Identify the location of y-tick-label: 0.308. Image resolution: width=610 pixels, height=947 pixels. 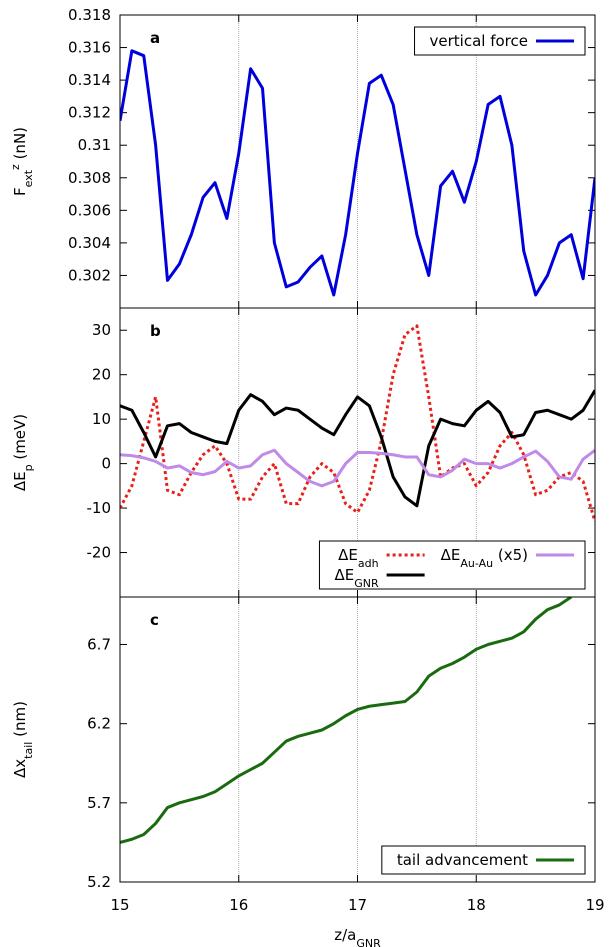
(89, 178).